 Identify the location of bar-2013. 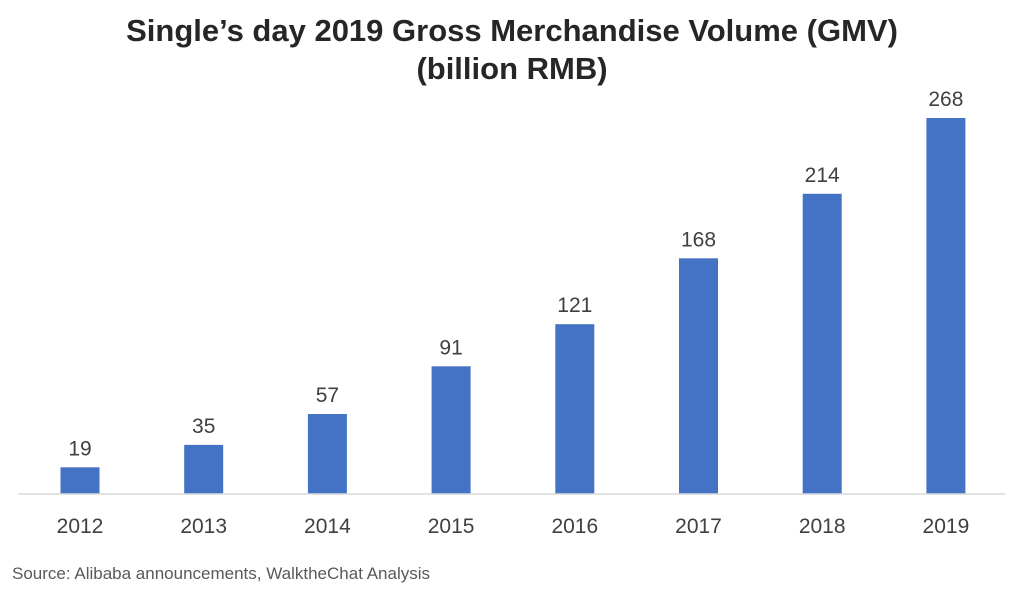
(204, 469).